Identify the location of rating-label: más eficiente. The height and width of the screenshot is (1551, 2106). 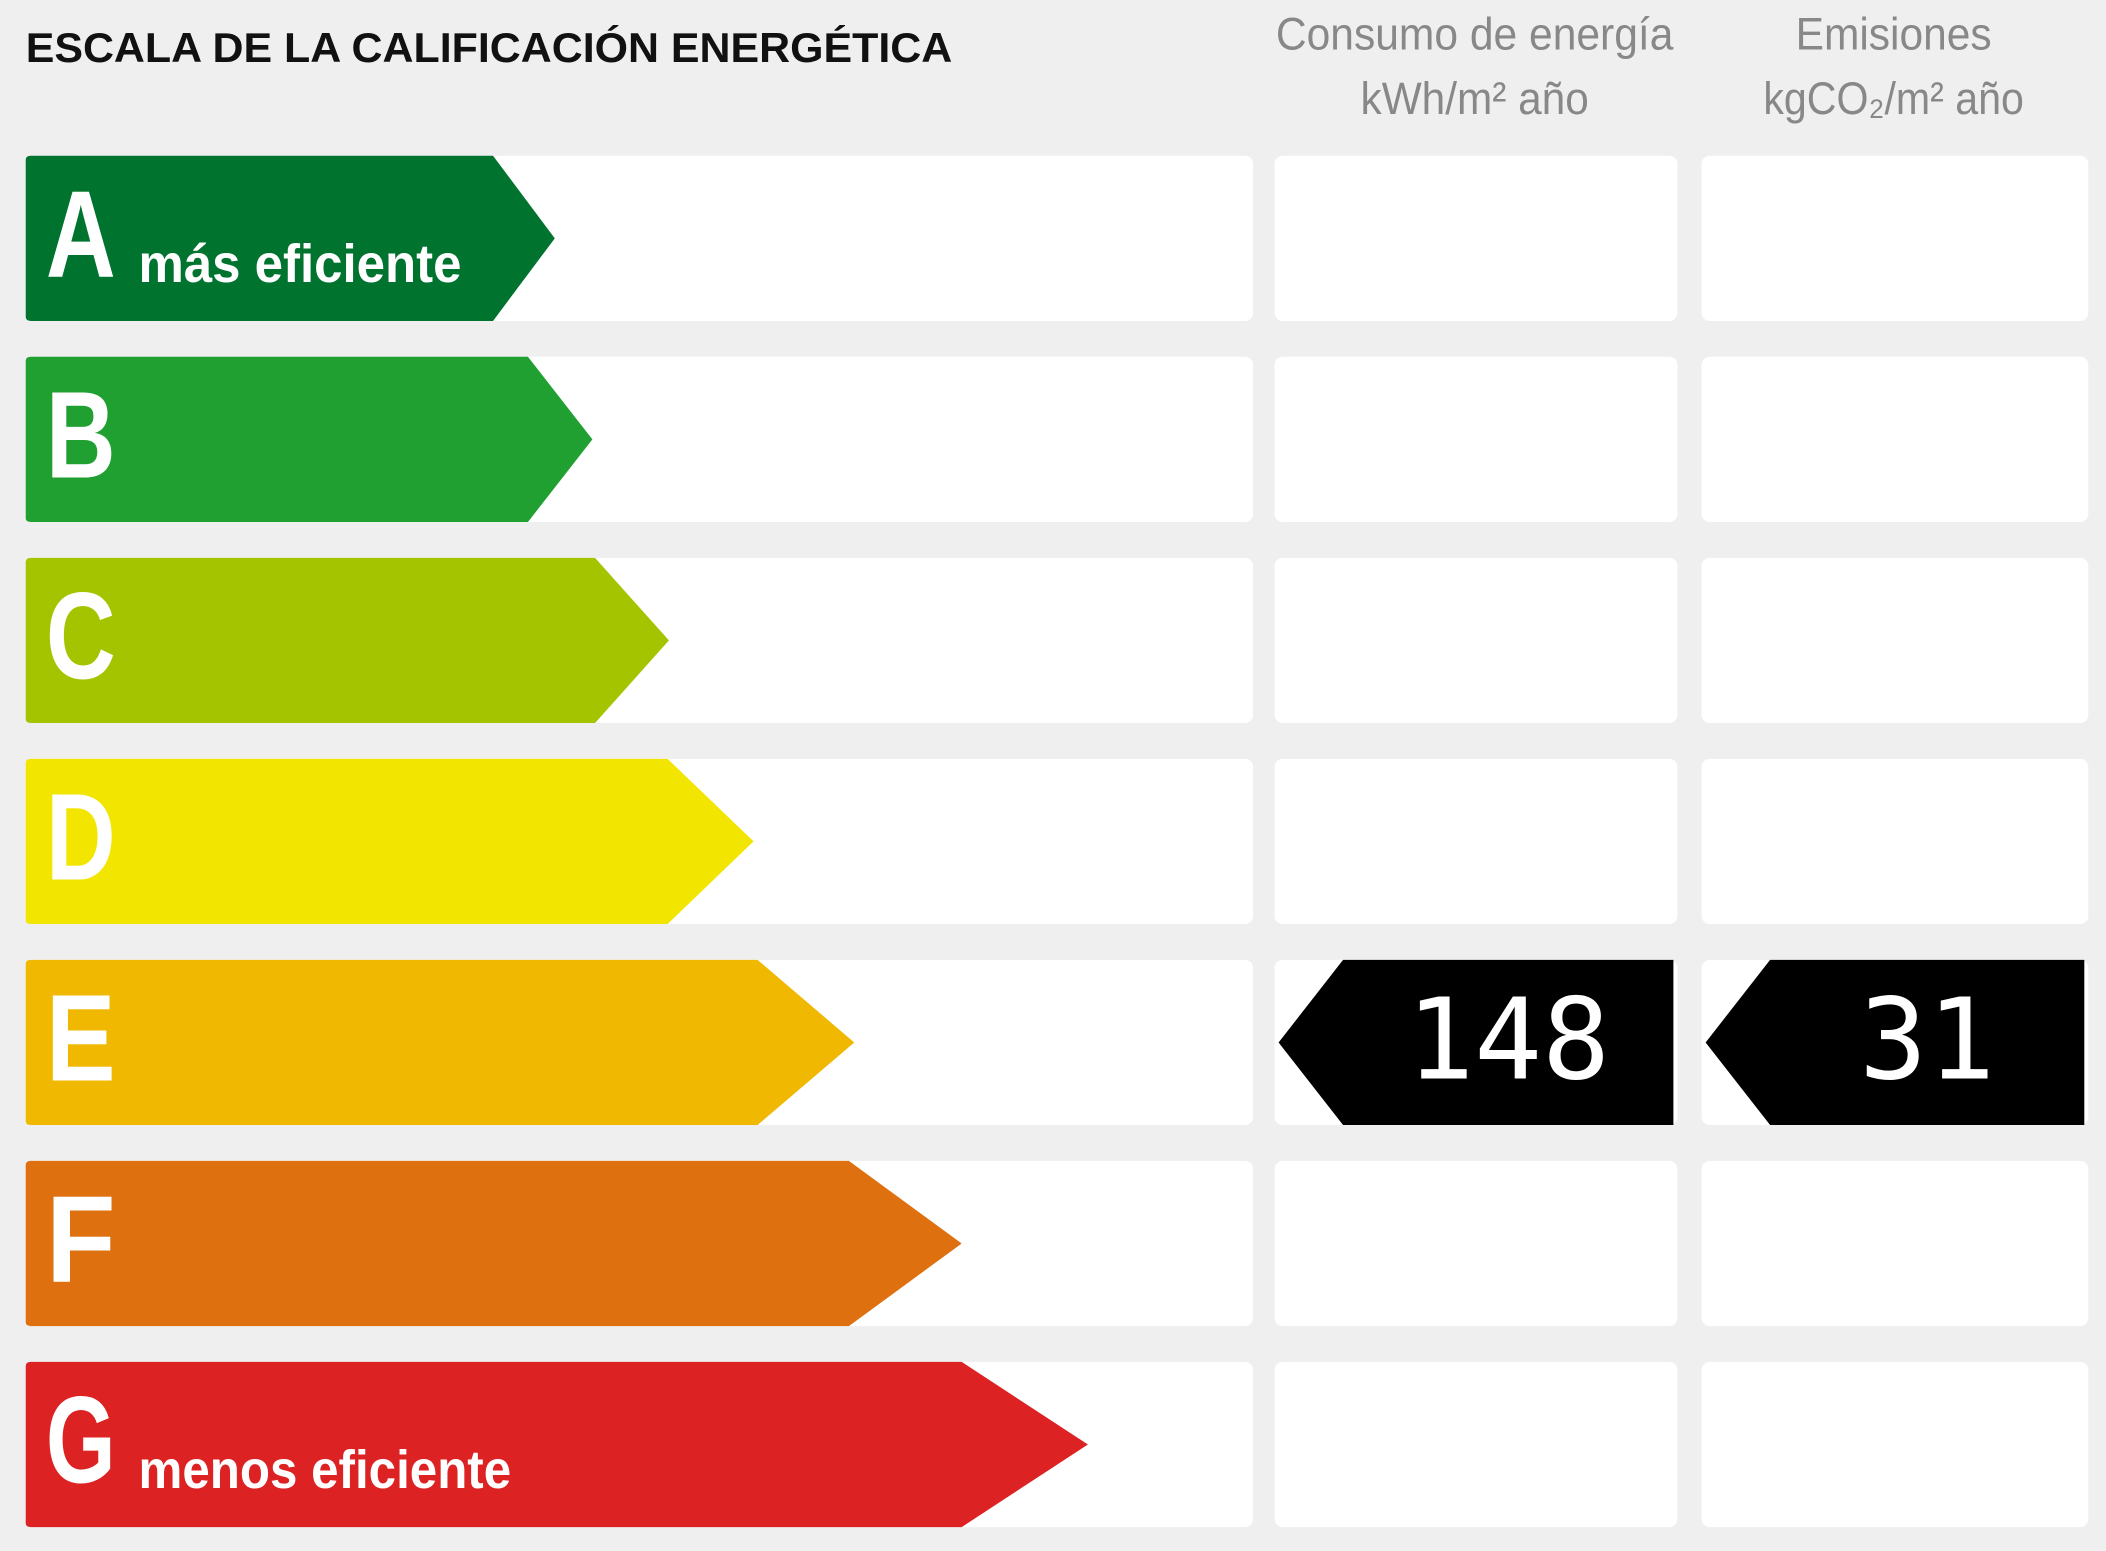
(300, 264).